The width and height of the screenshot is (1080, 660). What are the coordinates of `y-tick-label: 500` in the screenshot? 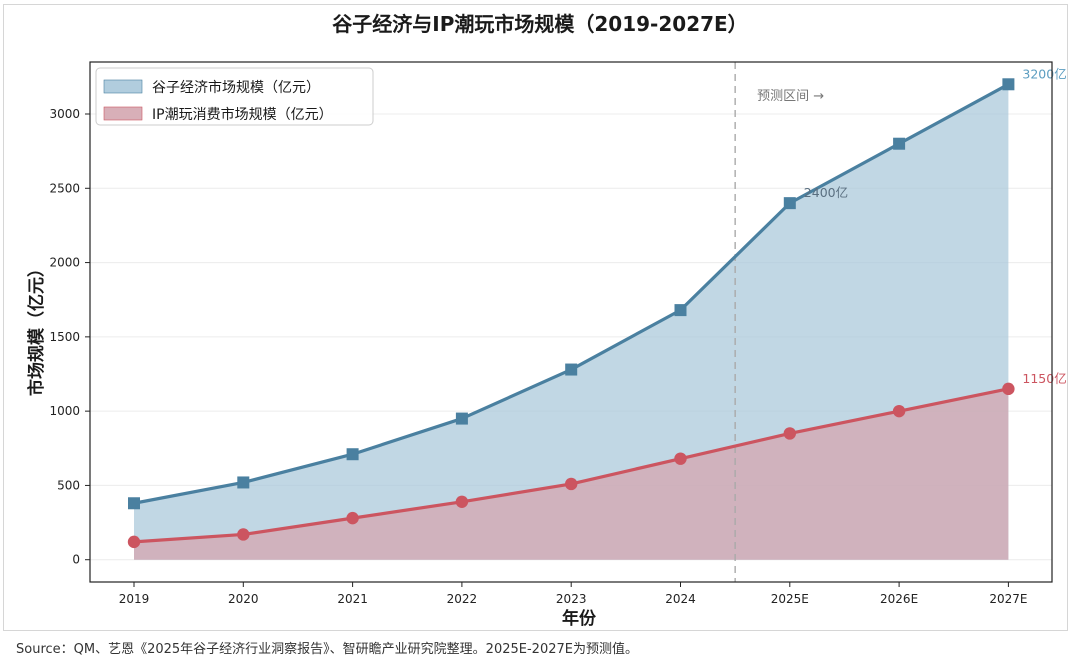 It's located at (68, 485).